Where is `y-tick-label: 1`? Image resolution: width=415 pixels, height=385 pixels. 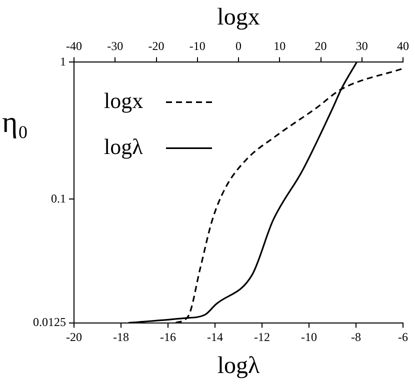 y-tick-label: 1 is located at coordinates (63, 61).